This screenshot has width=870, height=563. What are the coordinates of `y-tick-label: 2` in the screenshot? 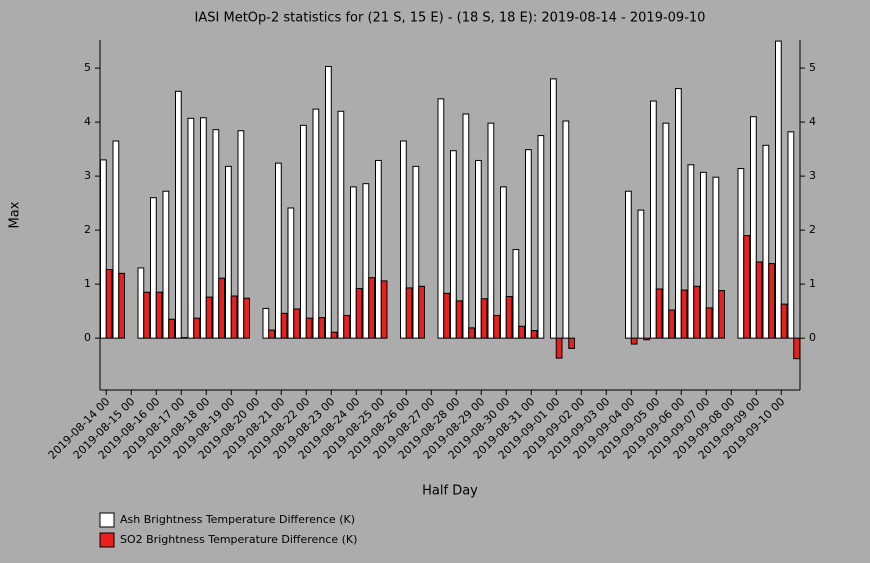 It's located at (87, 229).